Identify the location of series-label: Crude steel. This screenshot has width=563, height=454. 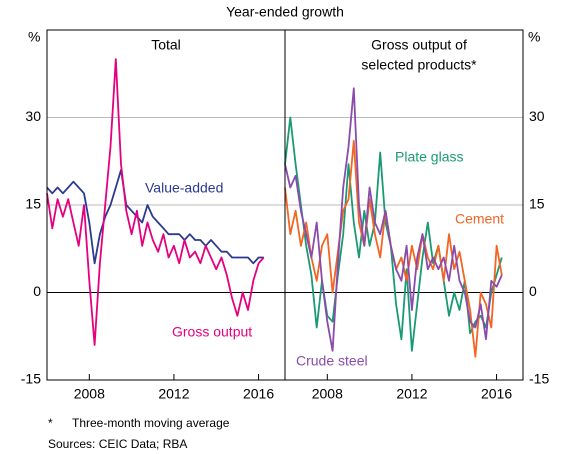
(332, 361).